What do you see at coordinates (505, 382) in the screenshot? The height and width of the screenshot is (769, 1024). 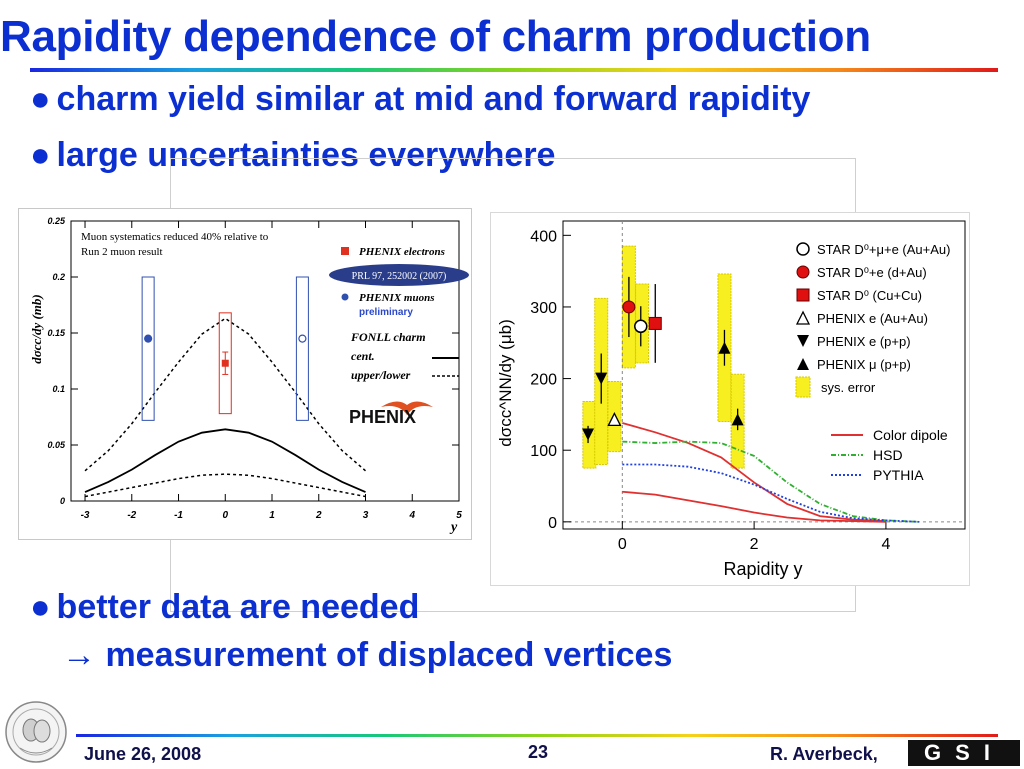 I see `right-chart-ylabel: dσcc^NN/dy (μb)` at bounding box center [505, 382].